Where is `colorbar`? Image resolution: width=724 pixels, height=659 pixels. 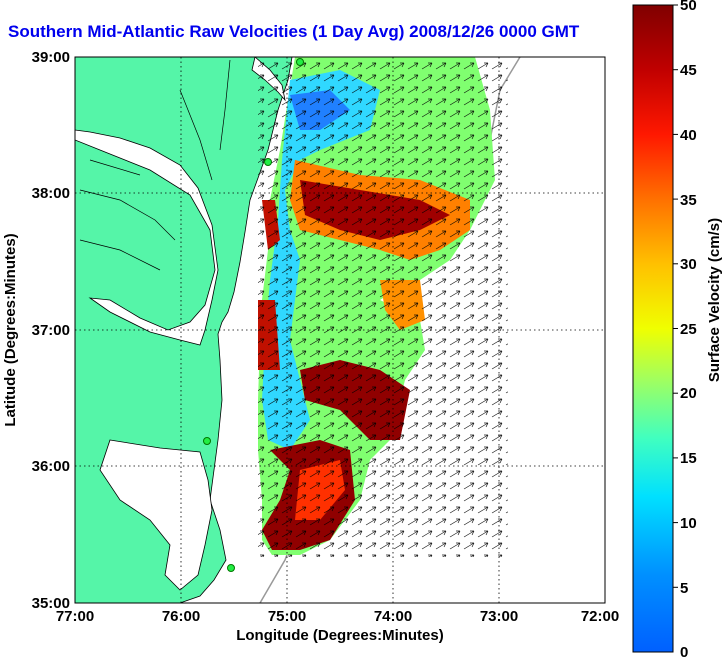 colorbar is located at coordinates (653, 328).